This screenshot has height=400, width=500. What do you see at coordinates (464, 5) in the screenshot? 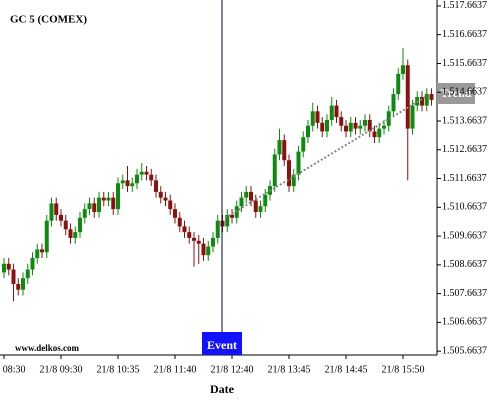
I see `y-tick-label: 1.517.6637` at bounding box center [464, 5].